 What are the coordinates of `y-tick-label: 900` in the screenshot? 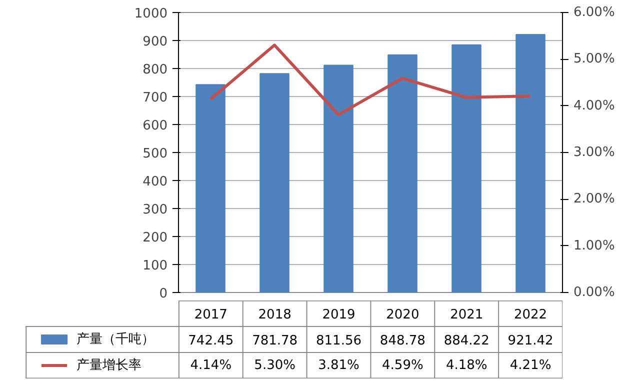 It's located at (155, 42).